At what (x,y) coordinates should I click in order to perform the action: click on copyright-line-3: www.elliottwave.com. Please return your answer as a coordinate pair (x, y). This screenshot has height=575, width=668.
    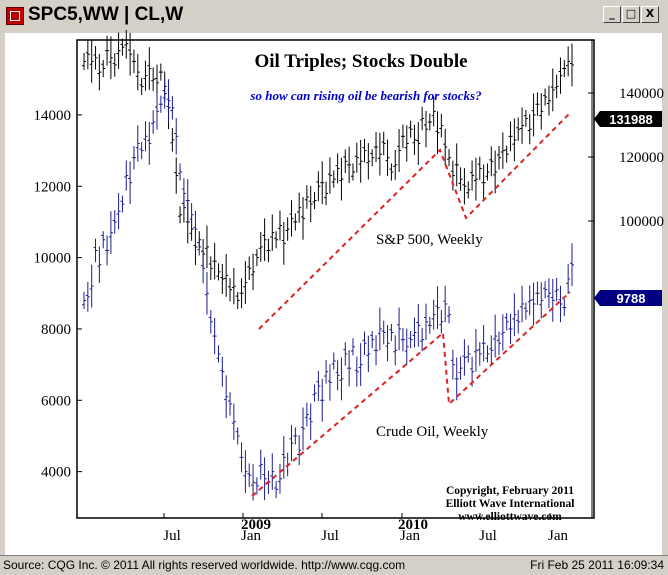
    Looking at the image, I should click on (510, 517).